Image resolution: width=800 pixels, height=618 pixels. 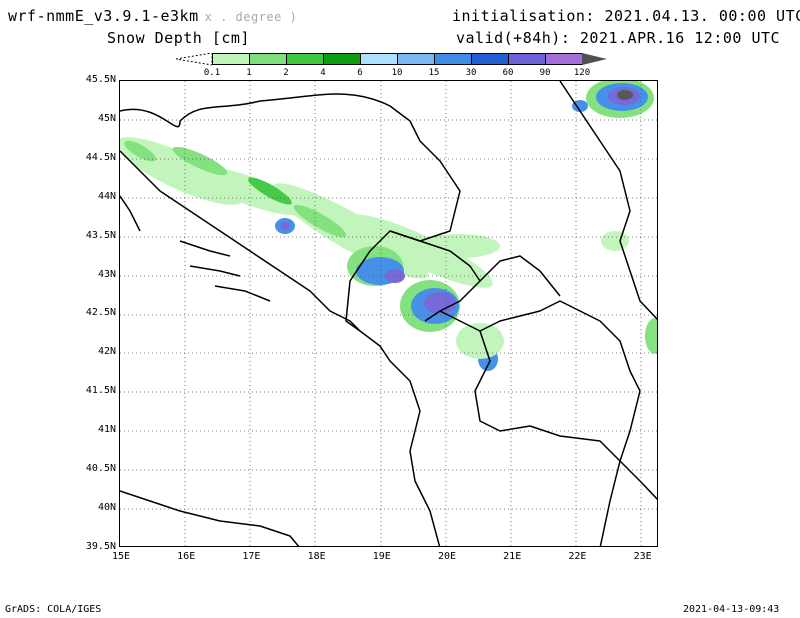 What do you see at coordinates (381, 556) in the screenshot?
I see `lon-tick-label: 19E` at bounding box center [381, 556].